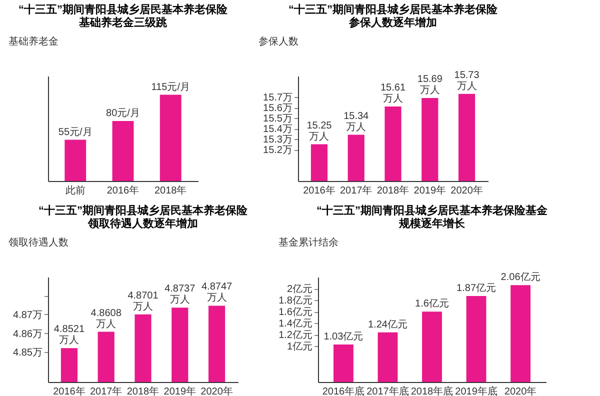 This screenshot has height=396, width=600. Describe the element at coordinates (277, 140) in the screenshot. I see `y-tick-label: 15.3万` at that location.